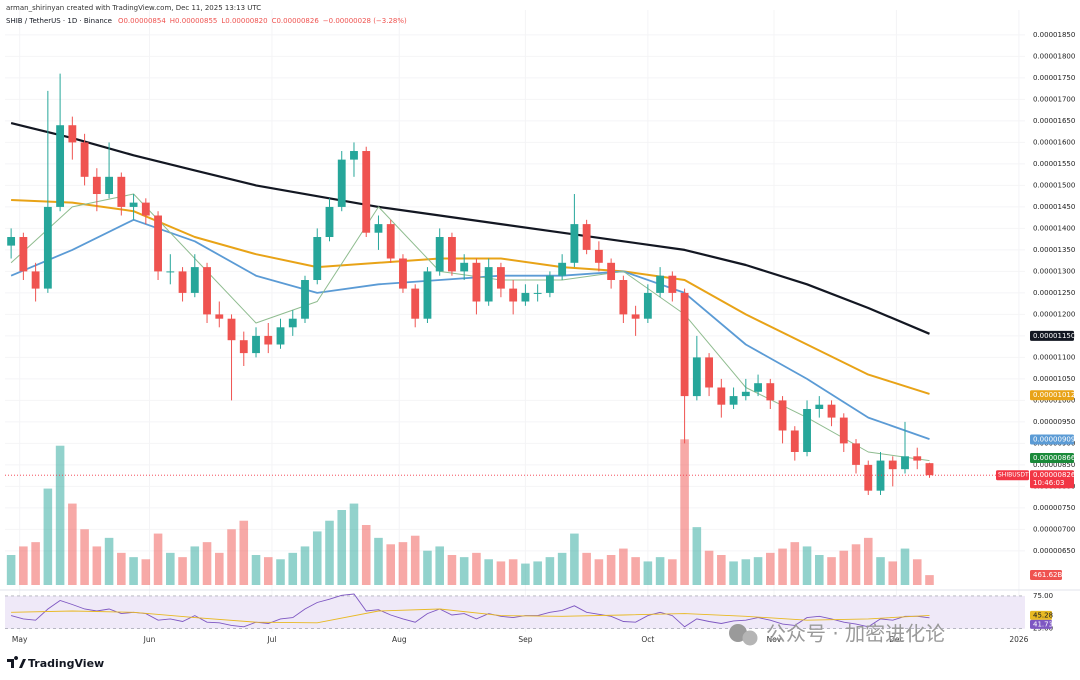 This screenshot has height=680, width=1080. I want to click on x-tick-label: Nov, so click(774, 639).